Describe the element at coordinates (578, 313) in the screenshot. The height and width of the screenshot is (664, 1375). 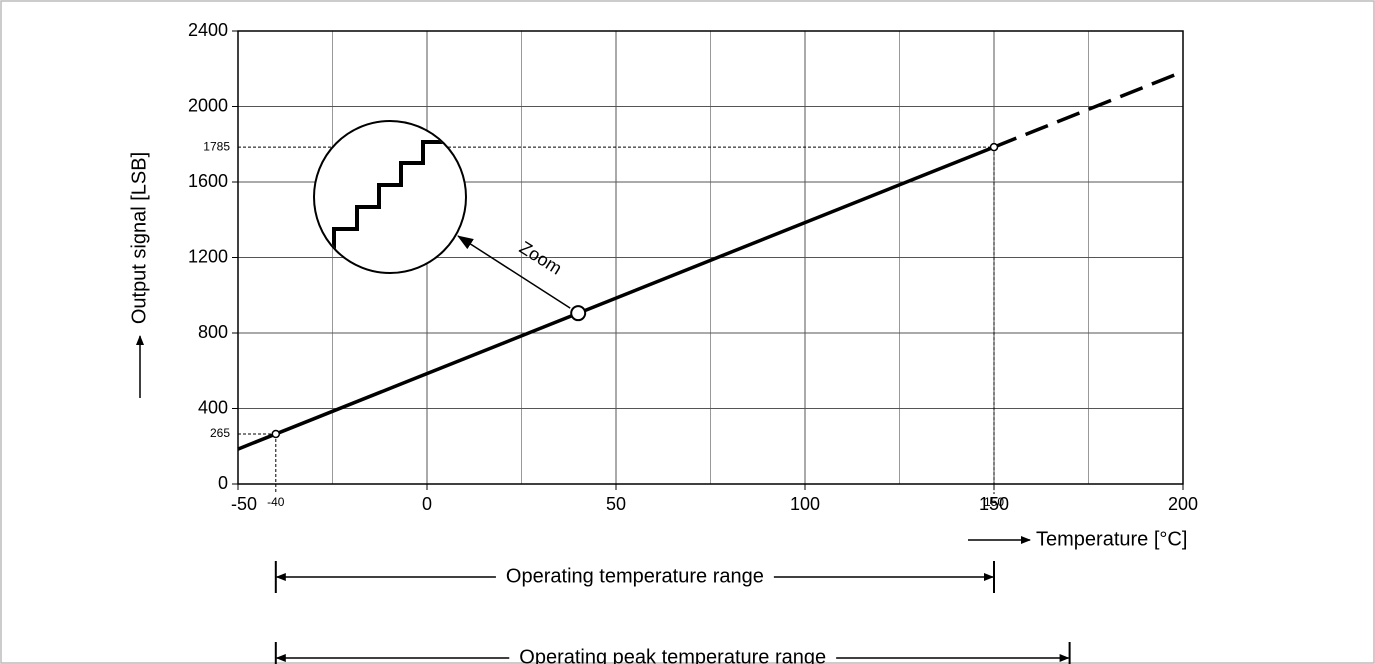
I see `zoom-point` at that location.